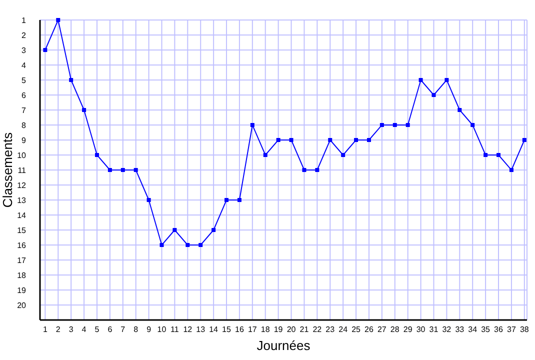 This screenshot has width=535, height=360. What do you see at coordinates (24, 65) in the screenshot?
I see `y-tick-label: 4` at bounding box center [24, 65].